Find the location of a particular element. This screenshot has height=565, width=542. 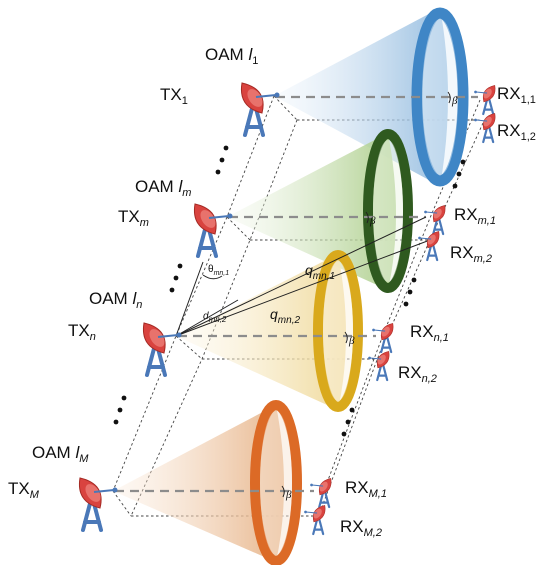

oam-beam-M is located at coordinates (213, 482).